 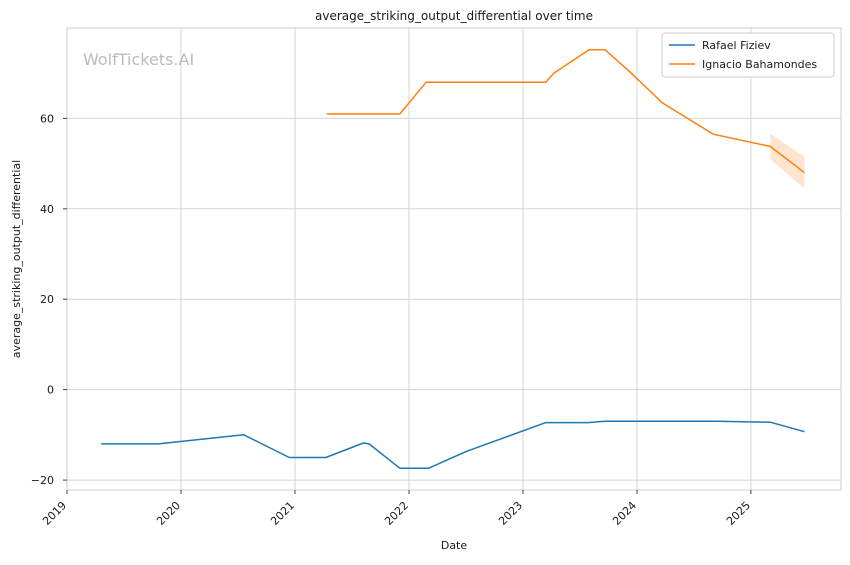 I want to click on y-tick-label: 0, so click(x=50, y=390).